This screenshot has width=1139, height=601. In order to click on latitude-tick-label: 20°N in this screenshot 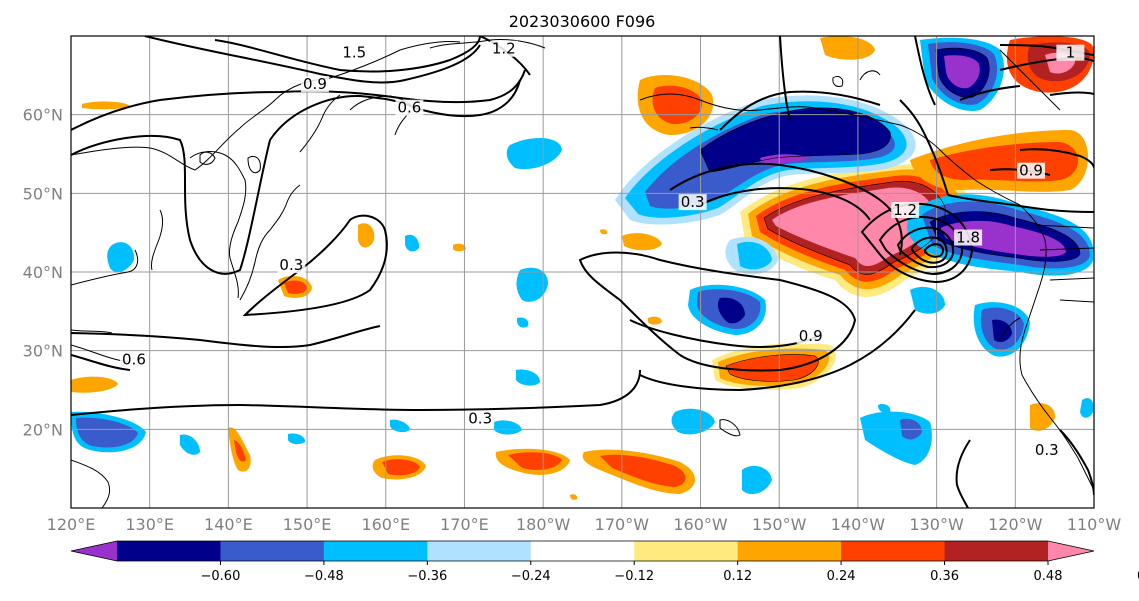, I will do `click(43, 429)`.